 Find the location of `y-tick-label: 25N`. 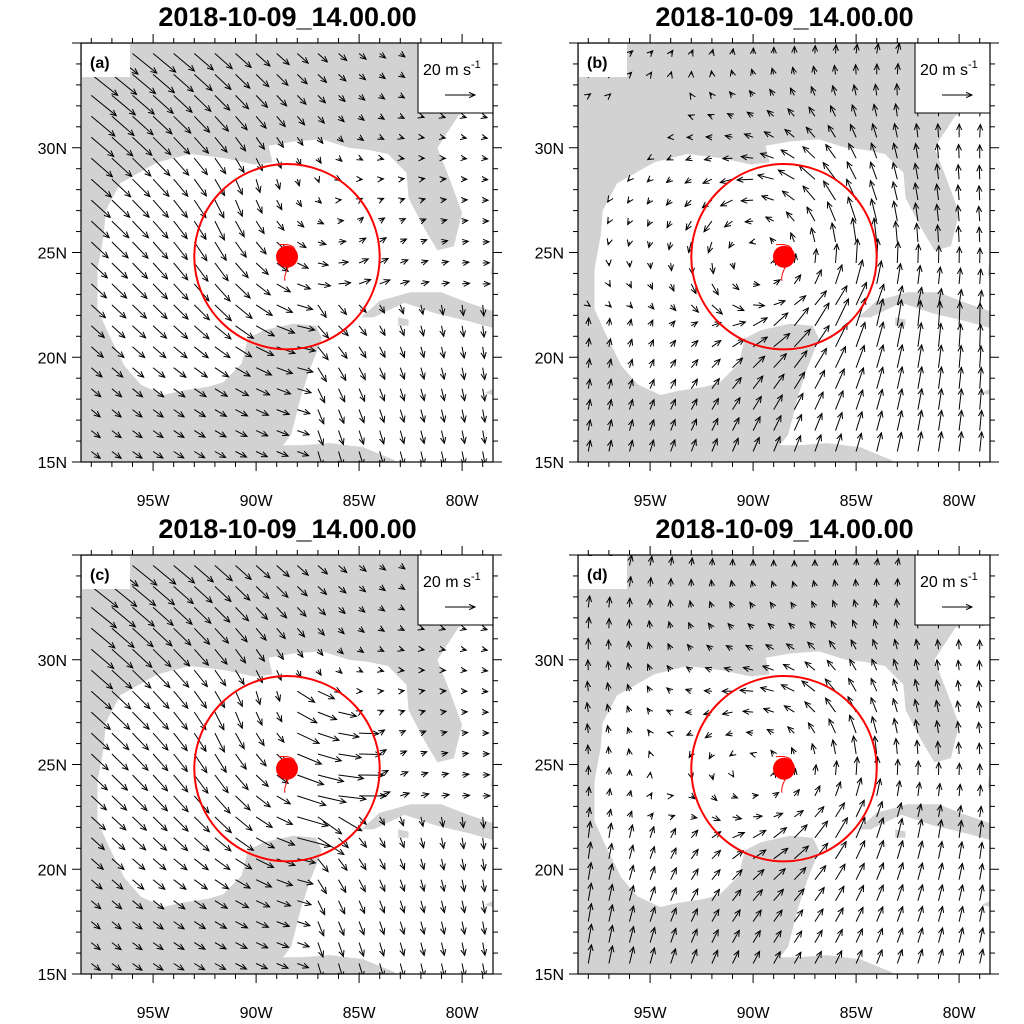

y-tick-label: 25N is located at coordinates (52, 766).